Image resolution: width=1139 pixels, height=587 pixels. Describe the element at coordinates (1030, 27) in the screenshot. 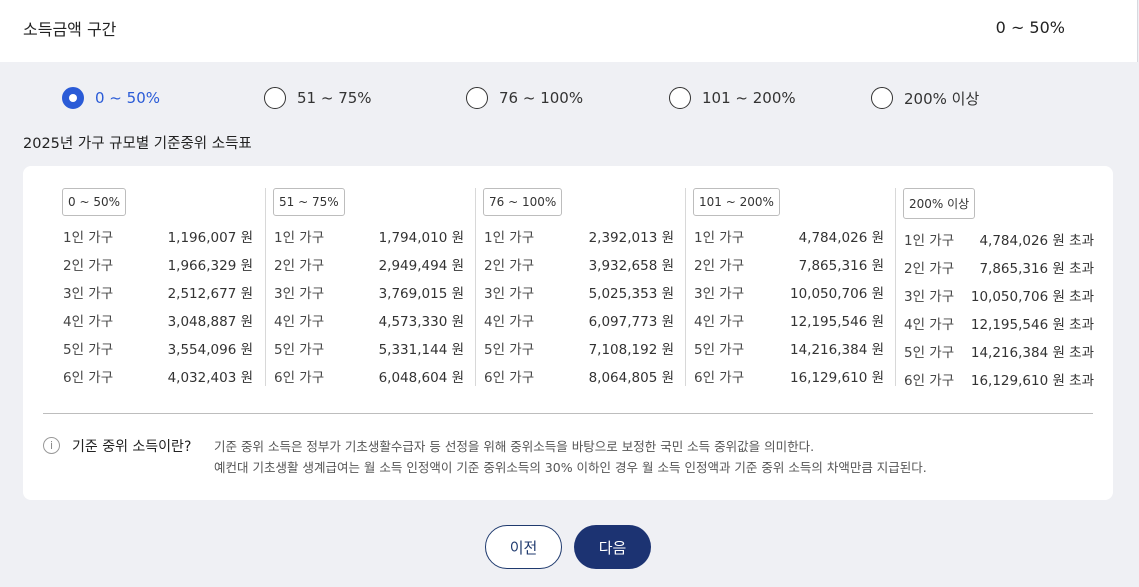

I see `selected-range-value: 0 ~ 50%` at that location.